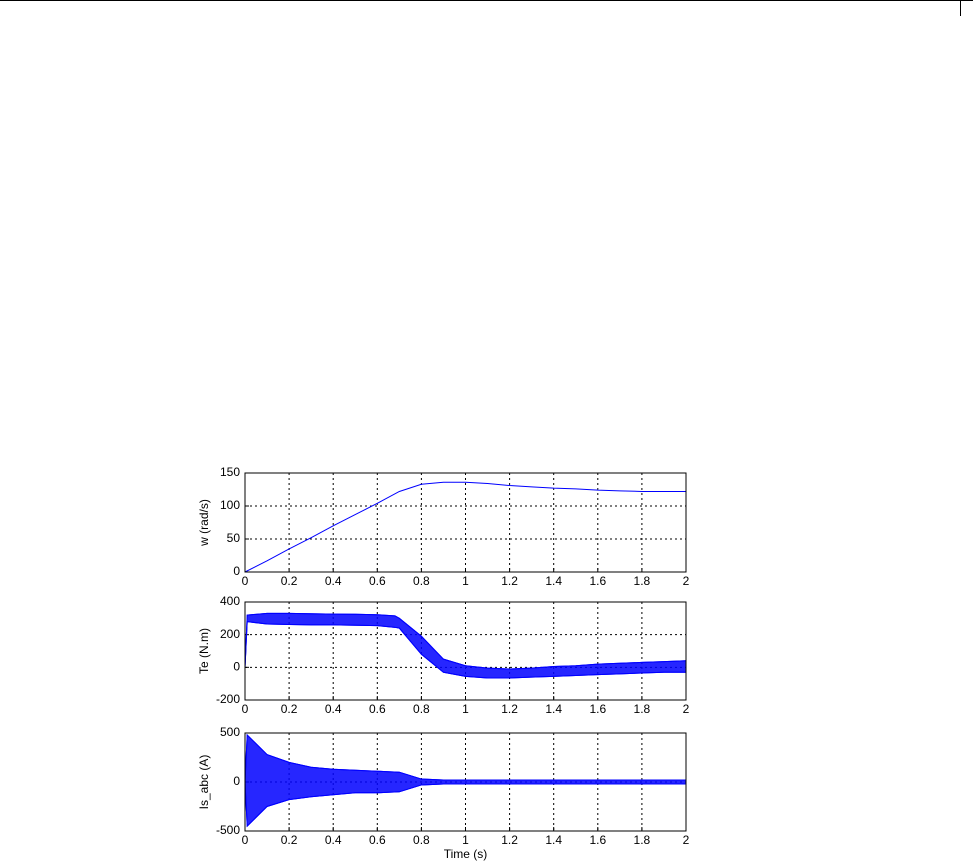 The height and width of the screenshot is (863, 973). Describe the element at coordinates (230, 601) in the screenshot. I see `y-tick-label: 400` at that location.